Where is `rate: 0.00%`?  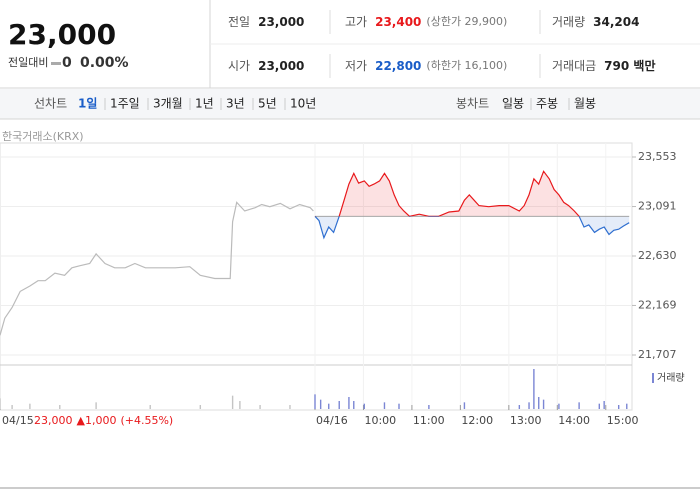 rate: 0.00% is located at coordinates (104, 63).